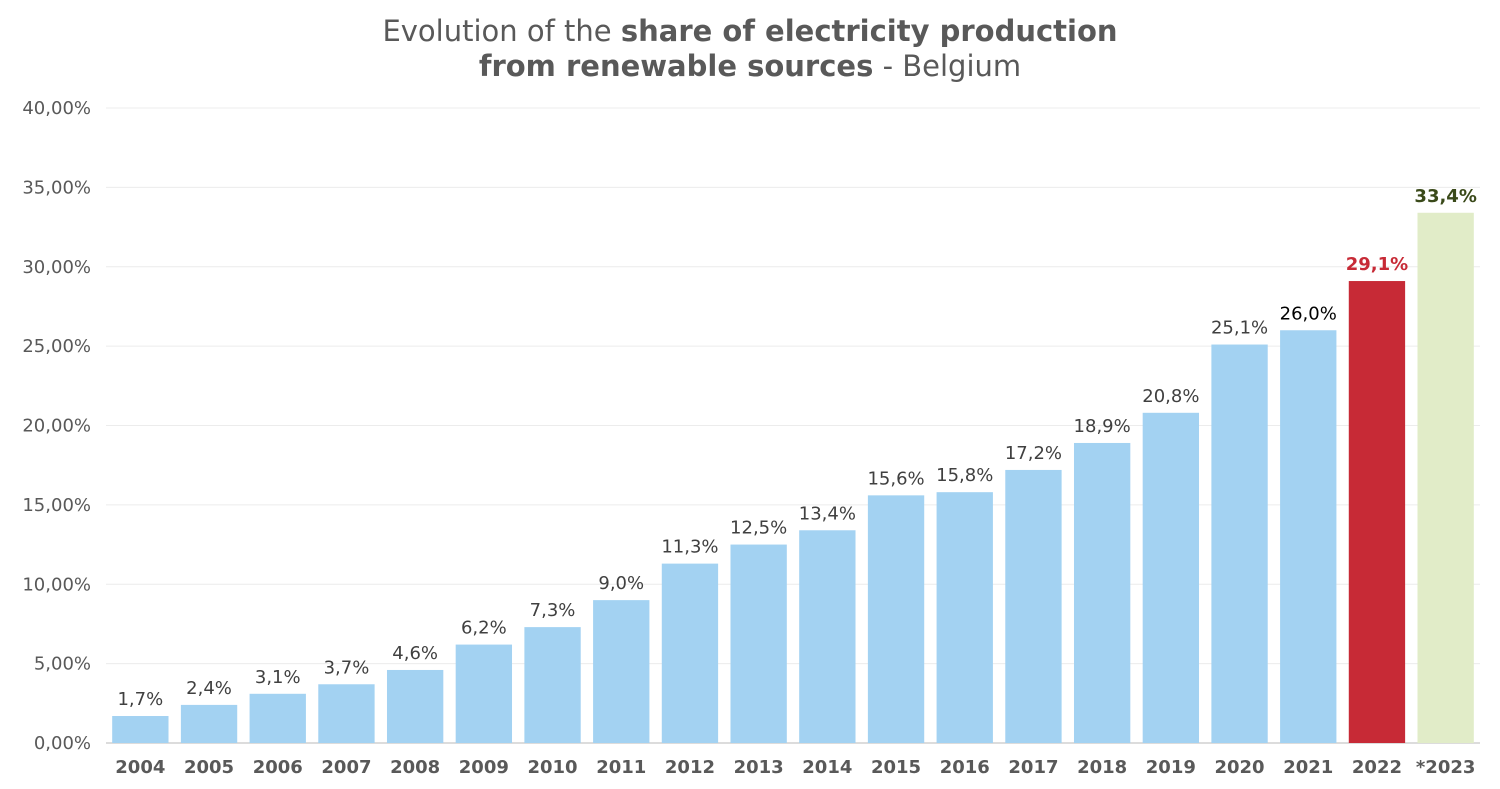 The width and height of the screenshot is (1500, 789). I want to click on data-label: 7,3%, so click(553, 610).